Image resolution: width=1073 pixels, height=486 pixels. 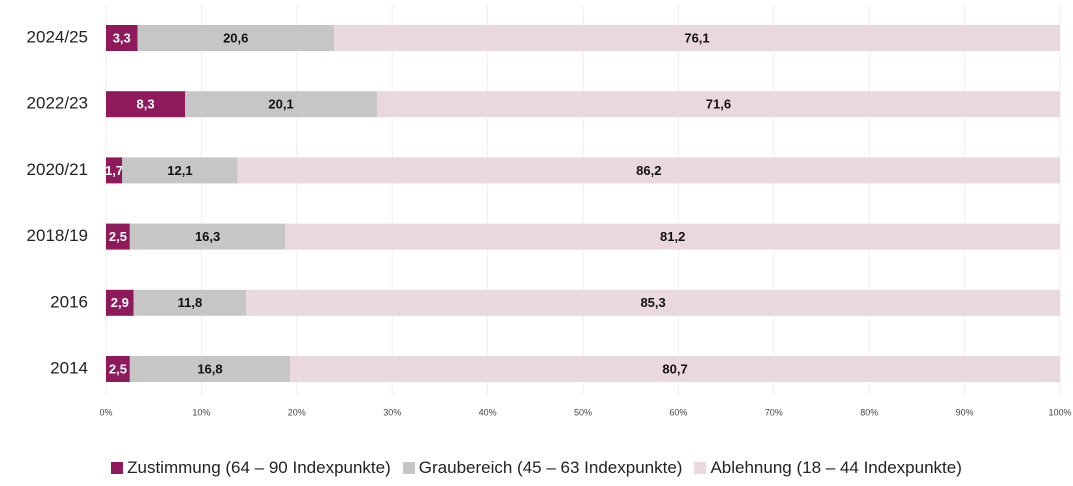 I want to click on data-label: 8,3, so click(x=146, y=104).